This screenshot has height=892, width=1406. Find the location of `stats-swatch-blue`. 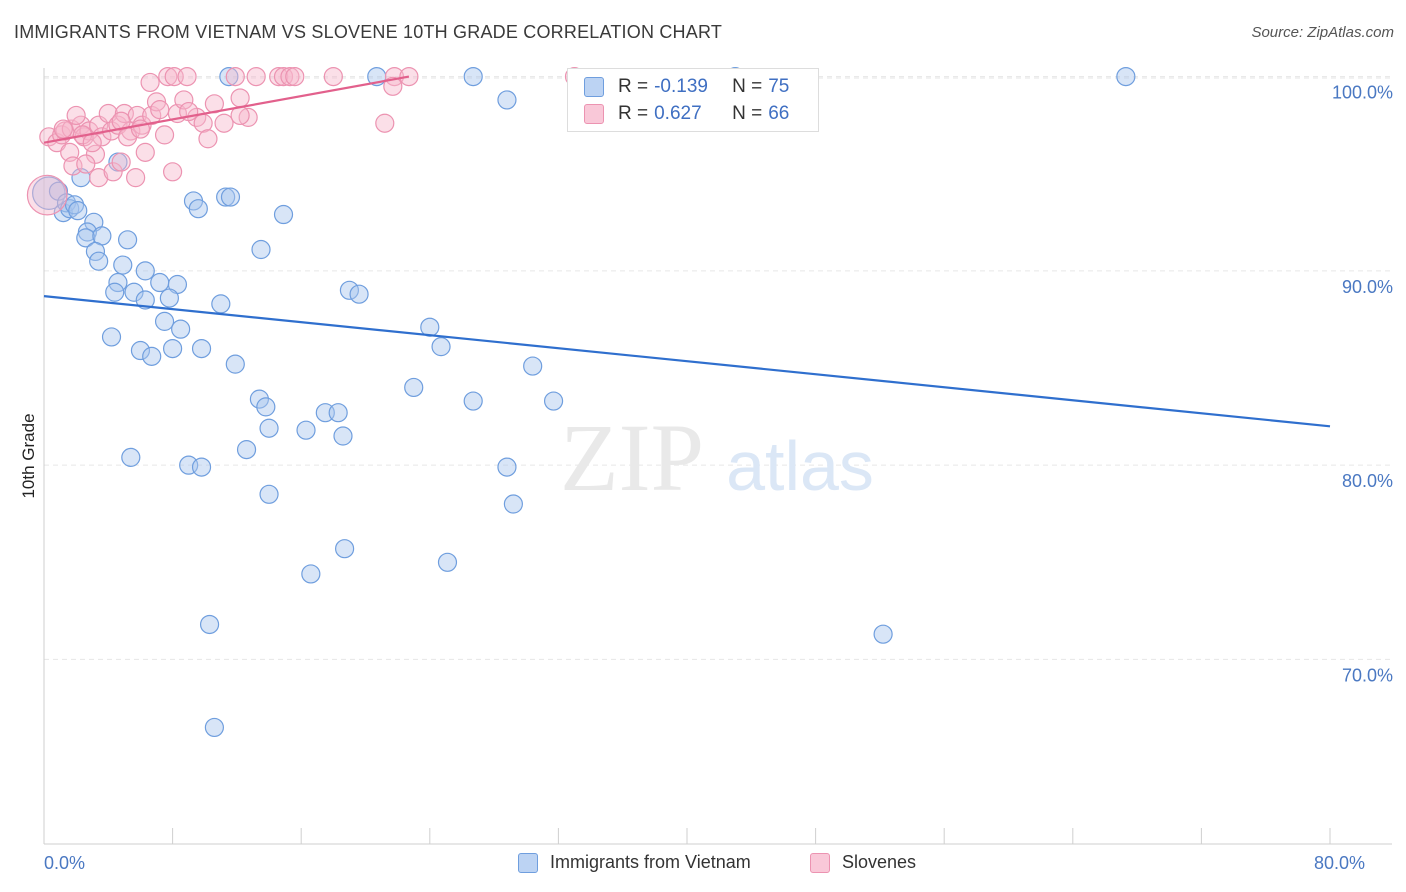

stats-swatch-blue is located at coordinates (594, 87).